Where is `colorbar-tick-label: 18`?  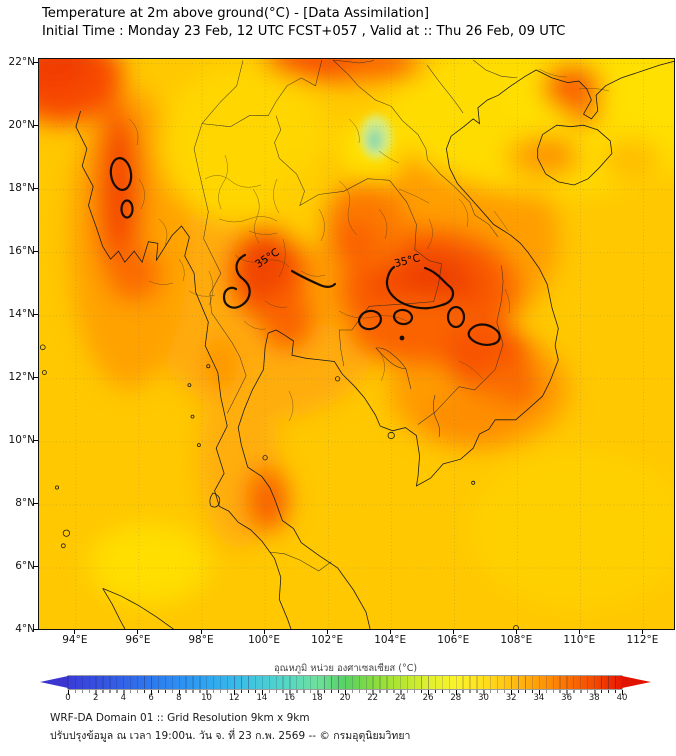 colorbar-tick-label: 18 is located at coordinates (317, 698).